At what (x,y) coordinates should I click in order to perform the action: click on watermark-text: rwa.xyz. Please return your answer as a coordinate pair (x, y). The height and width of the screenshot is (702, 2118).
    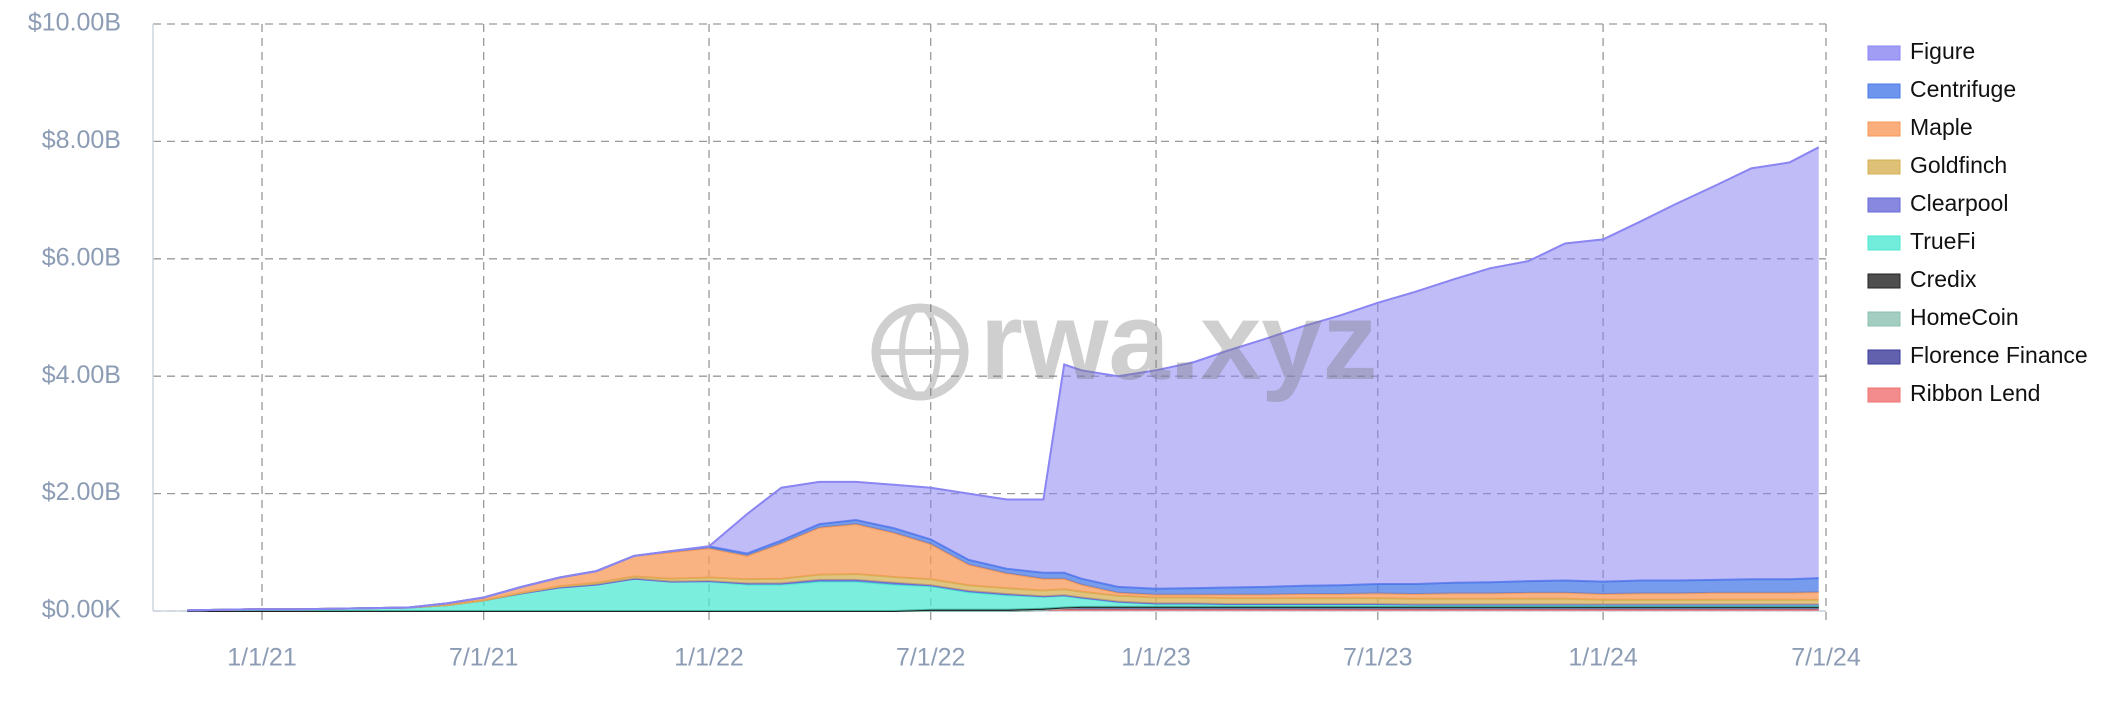
    Looking at the image, I should click on (1178, 341).